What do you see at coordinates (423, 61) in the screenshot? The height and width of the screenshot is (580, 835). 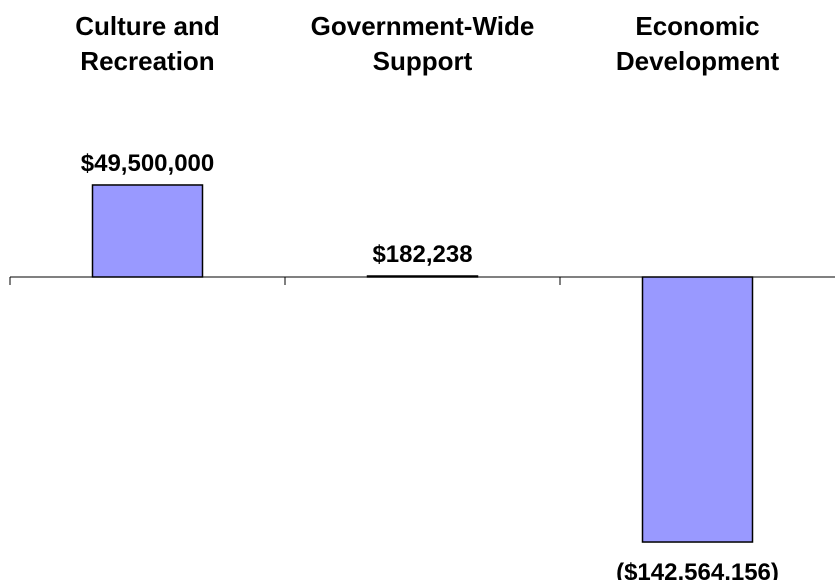 I see `category-label: Support` at bounding box center [423, 61].